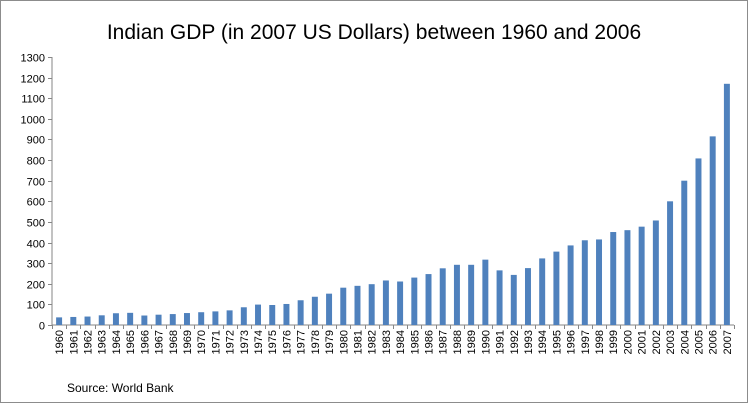  What do you see at coordinates (259, 342) in the screenshot?
I see `x-tick-label: 1974` at bounding box center [259, 342].